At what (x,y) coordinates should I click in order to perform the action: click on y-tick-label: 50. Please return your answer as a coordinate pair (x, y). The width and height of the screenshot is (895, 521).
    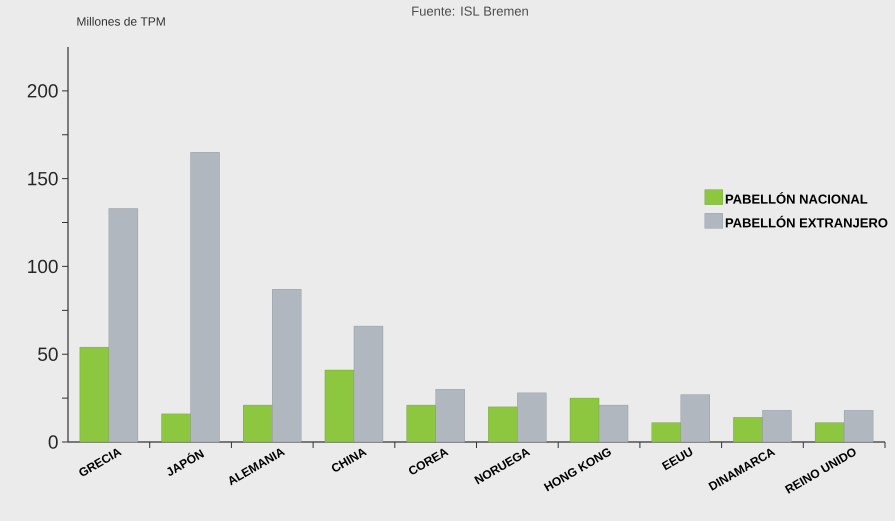
    Looking at the image, I should click on (48, 354).